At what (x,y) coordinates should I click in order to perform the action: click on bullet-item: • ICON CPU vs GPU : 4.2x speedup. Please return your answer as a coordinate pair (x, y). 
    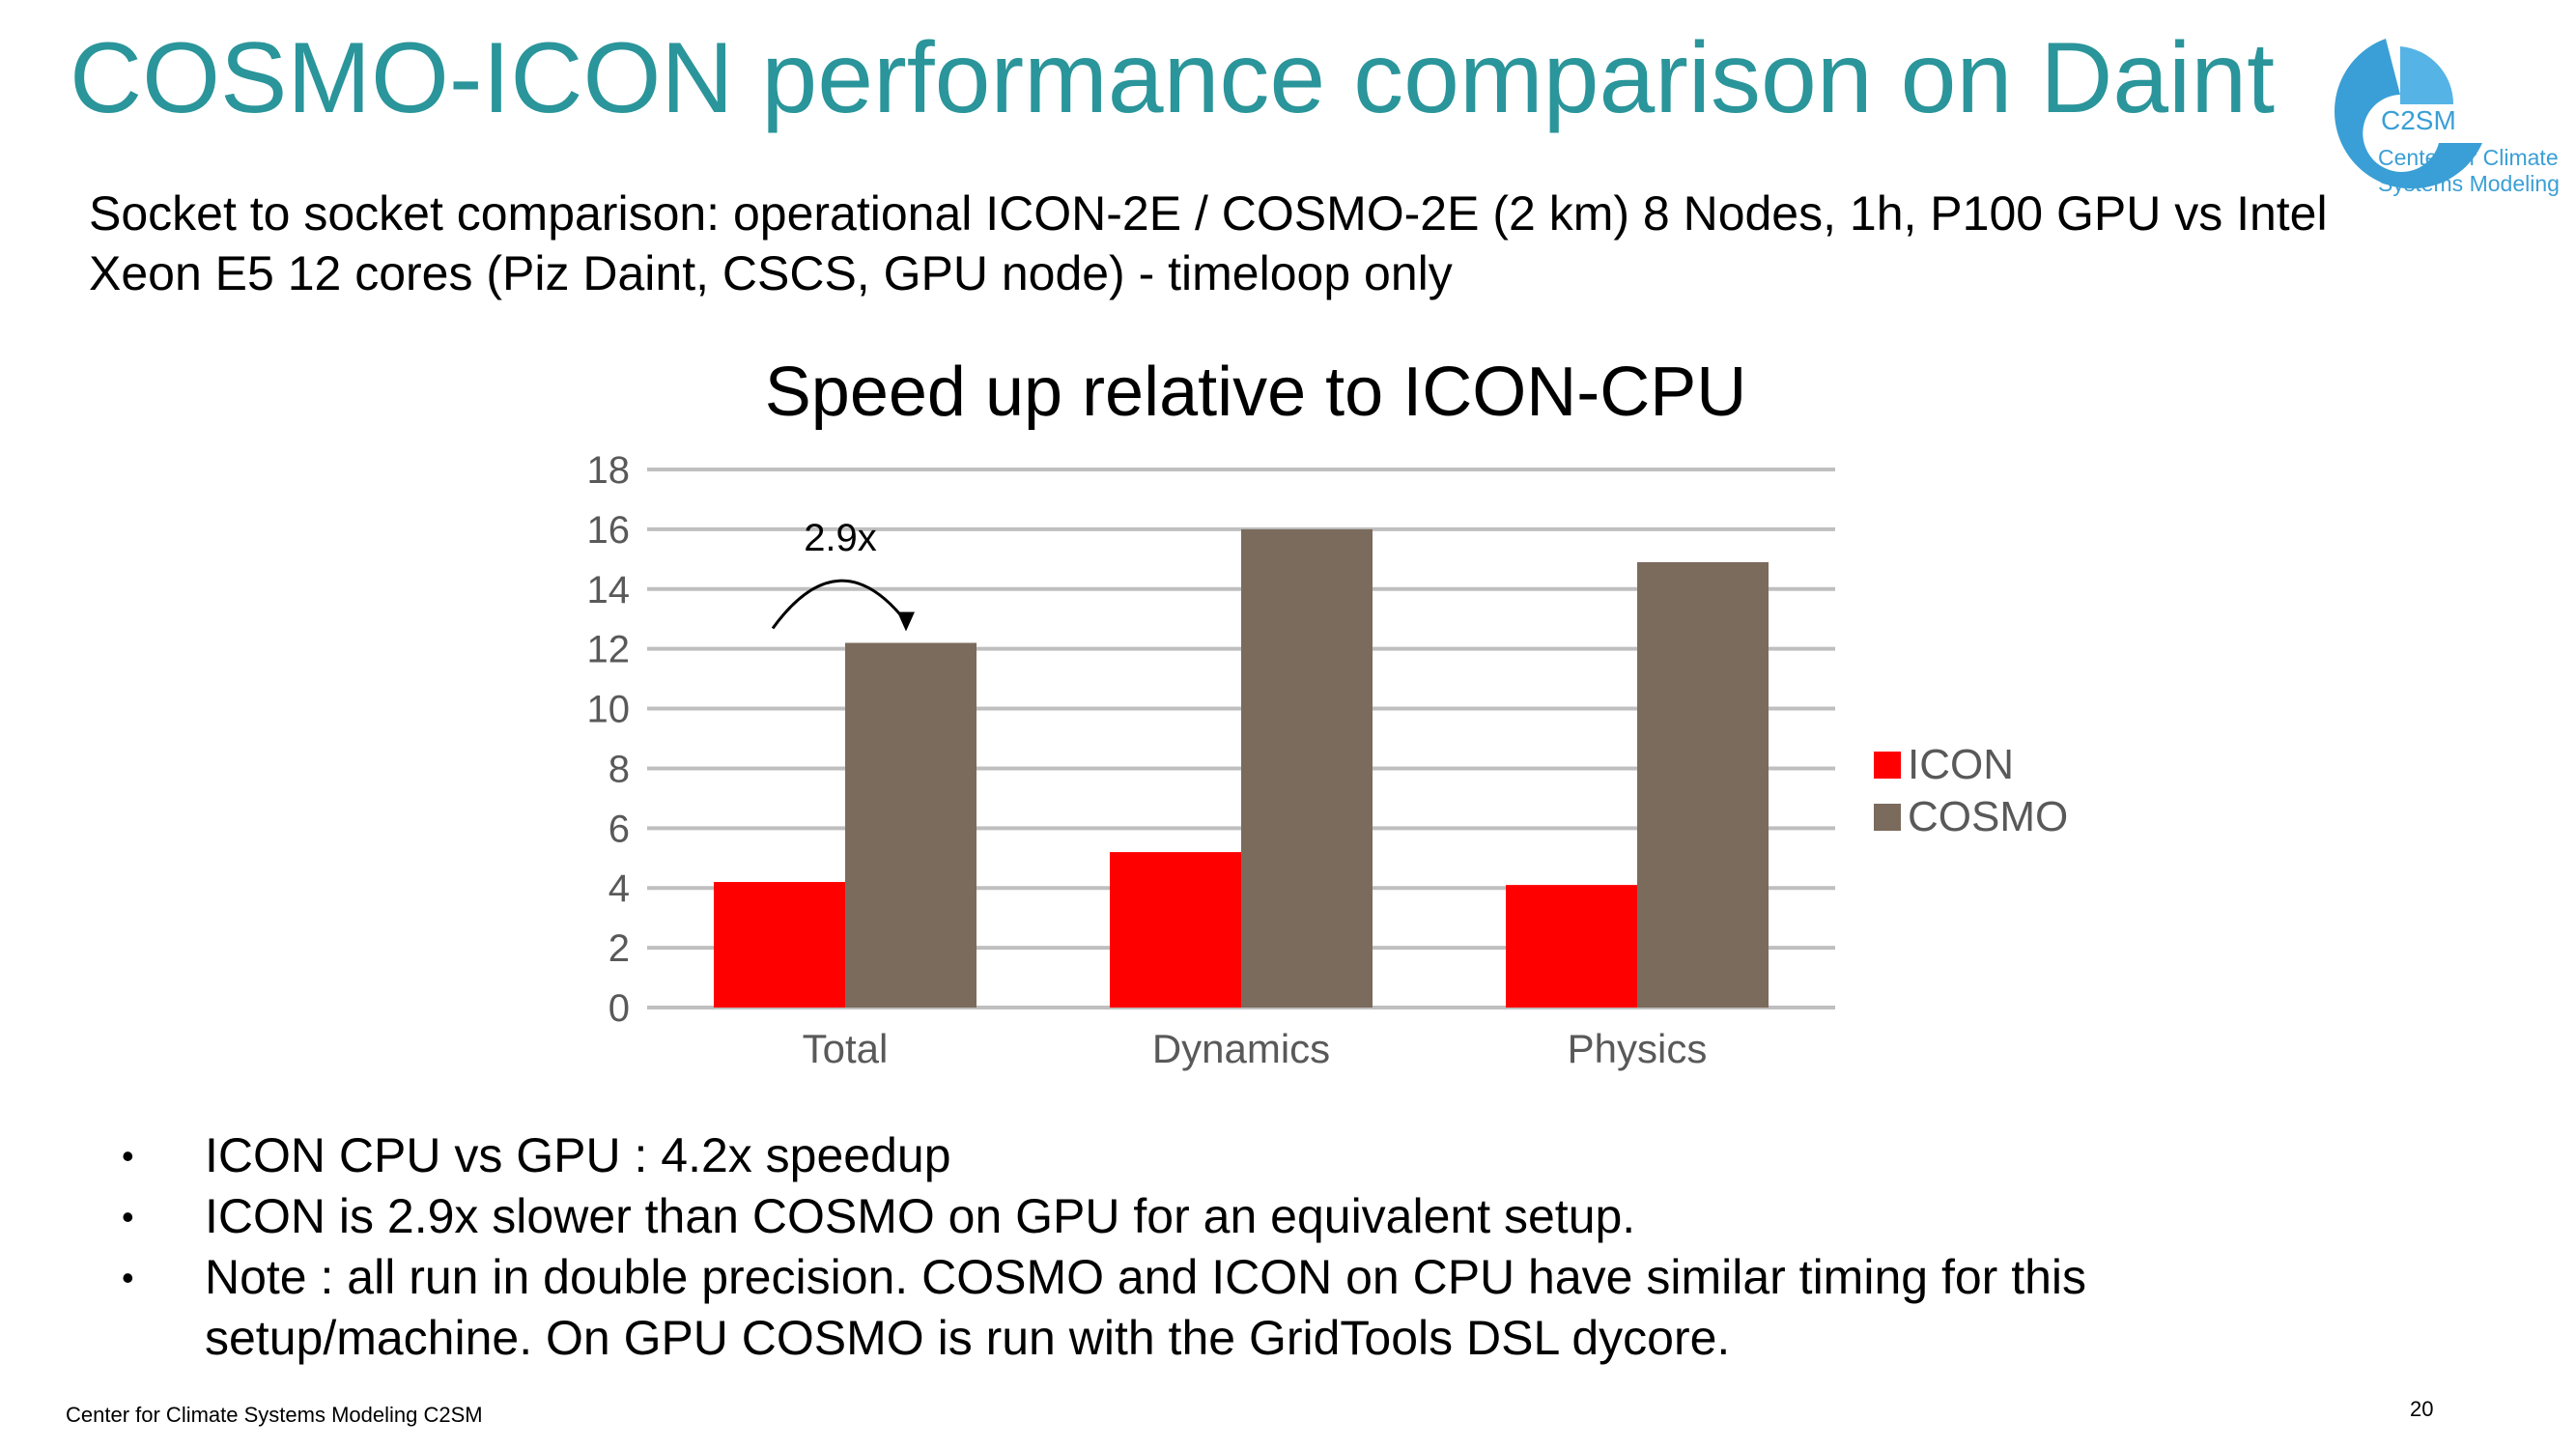
    Looking at the image, I should click on (1226, 1155).